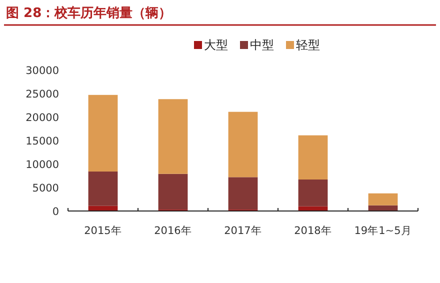  I want to click on y-tick-label: 30000, so click(42, 71).